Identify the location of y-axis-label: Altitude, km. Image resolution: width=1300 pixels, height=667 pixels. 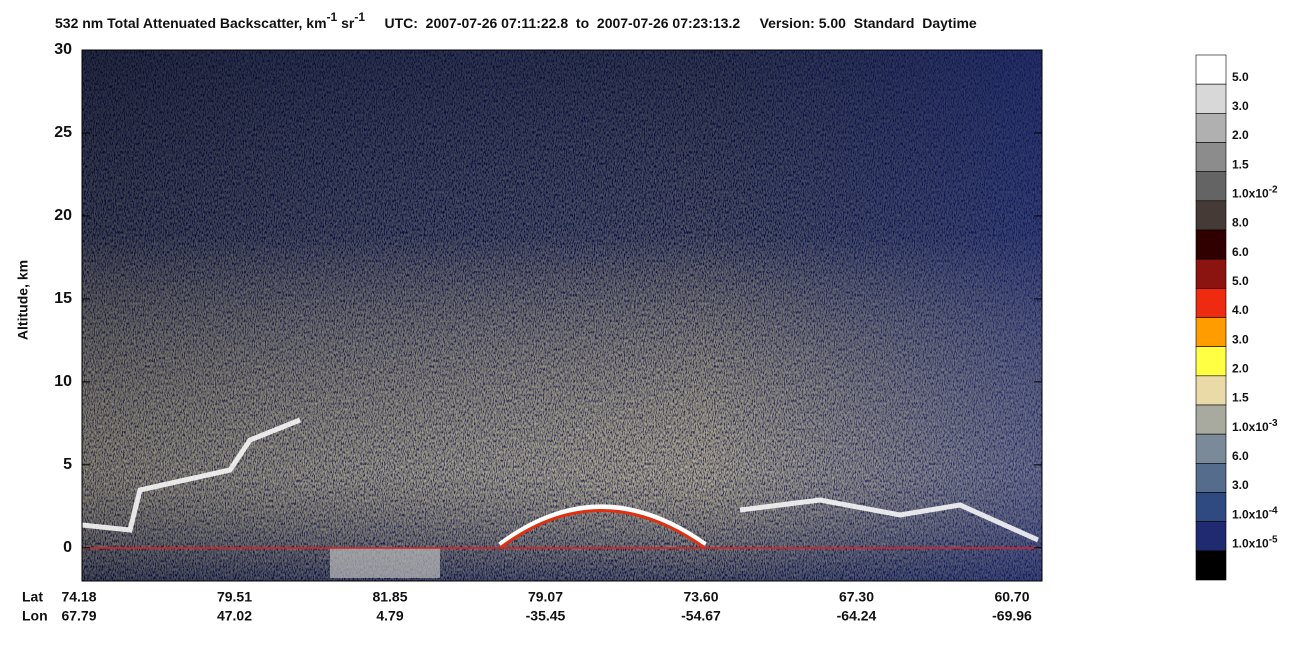
(23, 300).